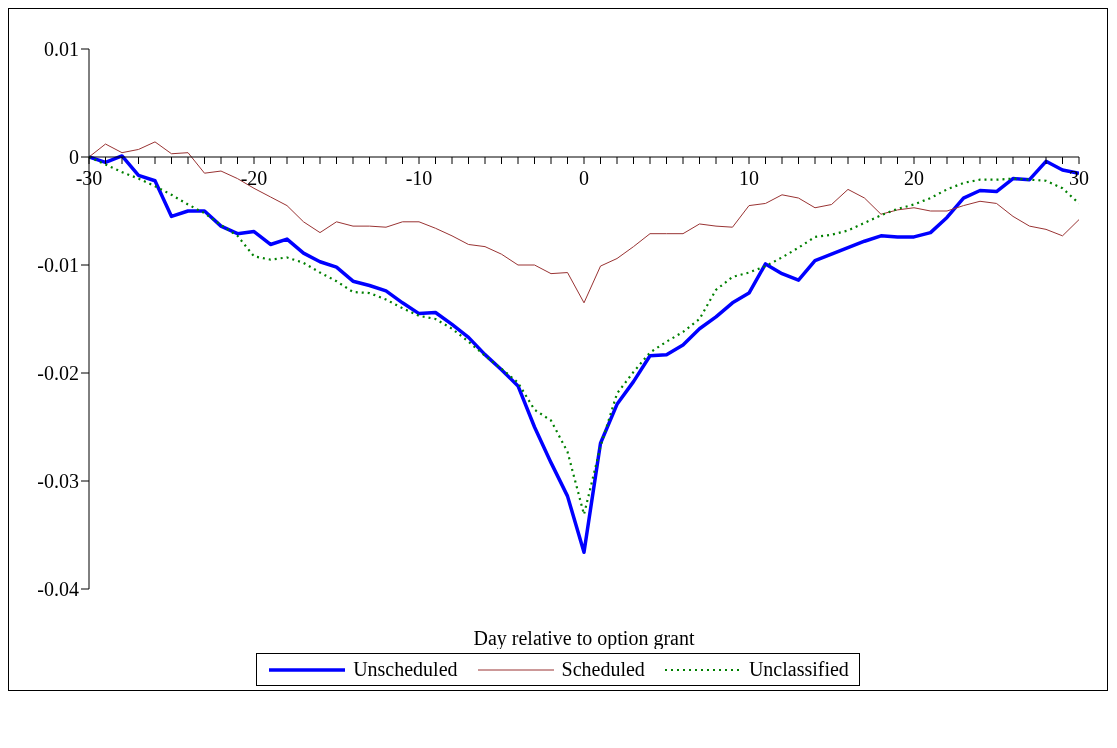 Image resolution: width=1117 pixels, height=748 pixels. What do you see at coordinates (58, 481) in the screenshot?
I see `y-tick-label: -0.03` at bounding box center [58, 481].